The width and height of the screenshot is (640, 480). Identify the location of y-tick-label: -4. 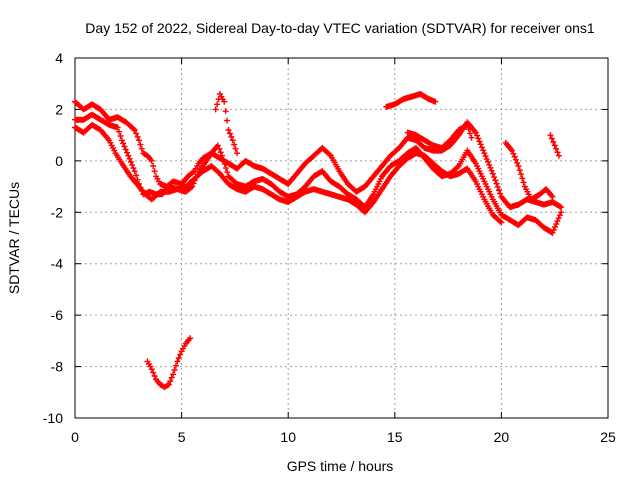
(57, 264).